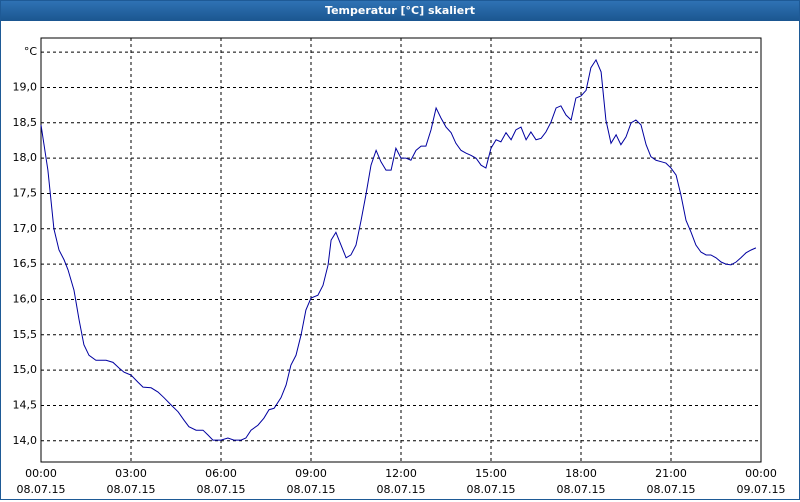 The image size is (800, 502). What do you see at coordinates (25, 122) in the screenshot?
I see `y-tick-label: 18,5` at bounding box center [25, 122].